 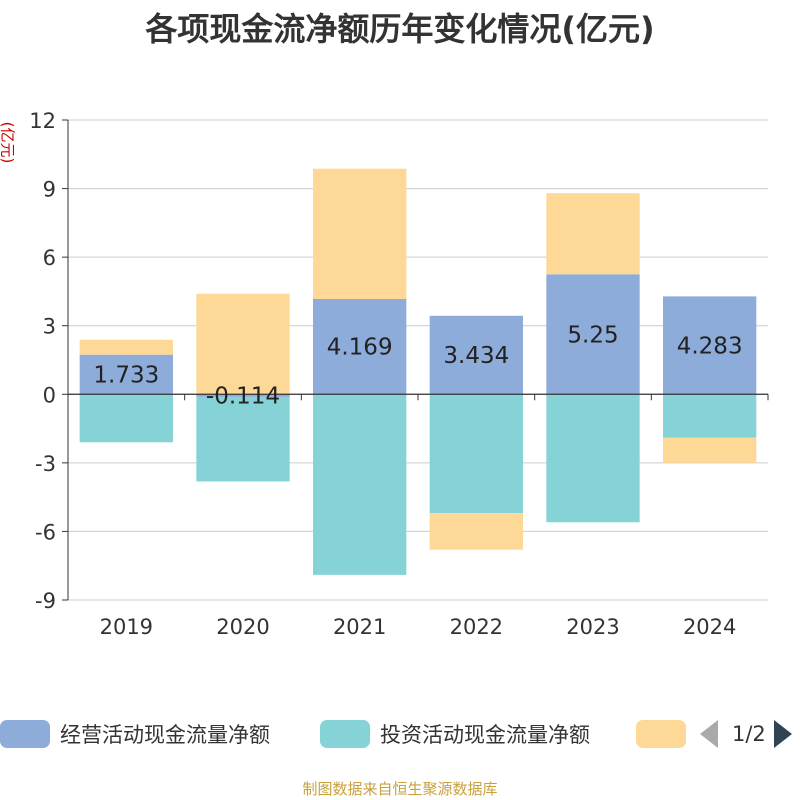 I want to click on bar-s2-2019, so click(x=126, y=347).